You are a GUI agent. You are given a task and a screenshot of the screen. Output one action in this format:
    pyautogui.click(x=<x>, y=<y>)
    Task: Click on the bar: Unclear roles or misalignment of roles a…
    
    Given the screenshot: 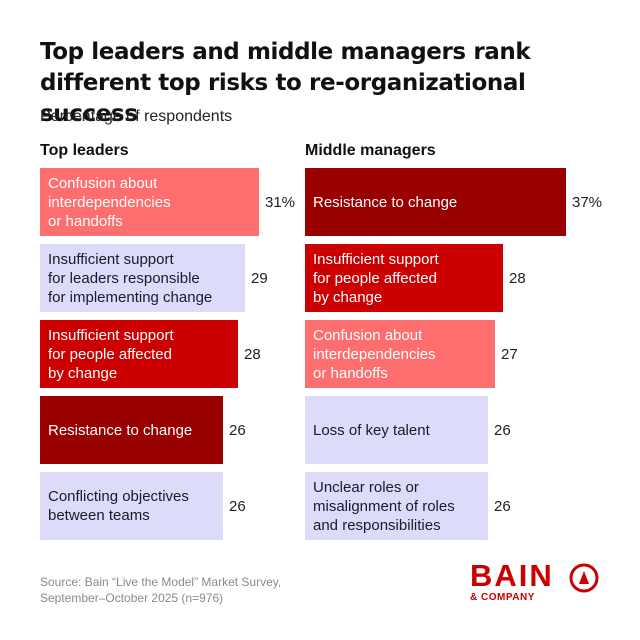 What is the action you would take?
    pyautogui.click(x=396, y=506)
    